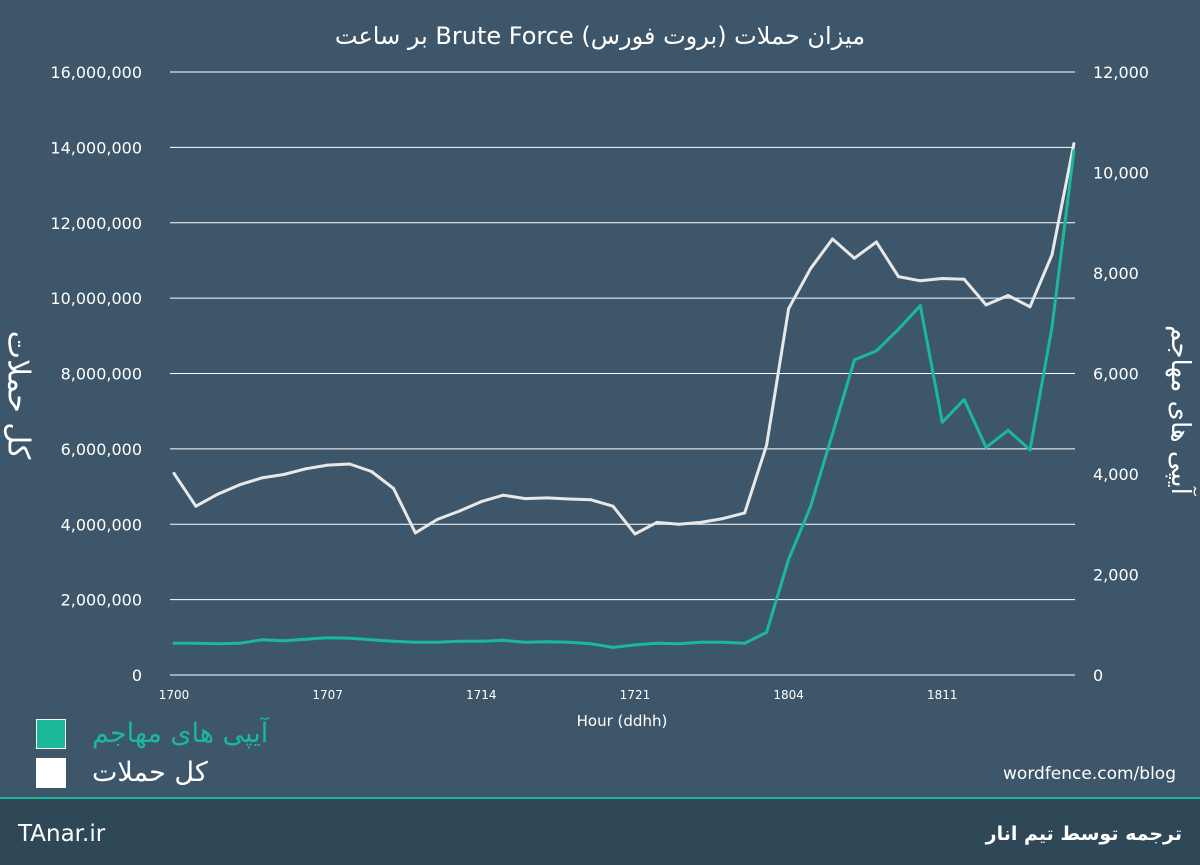 This screenshot has width=1200, height=865. Describe the element at coordinates (152, 733) in the screenshot. I see `legend-item-attacking-ips: آیپی های مهاجم` at that location.